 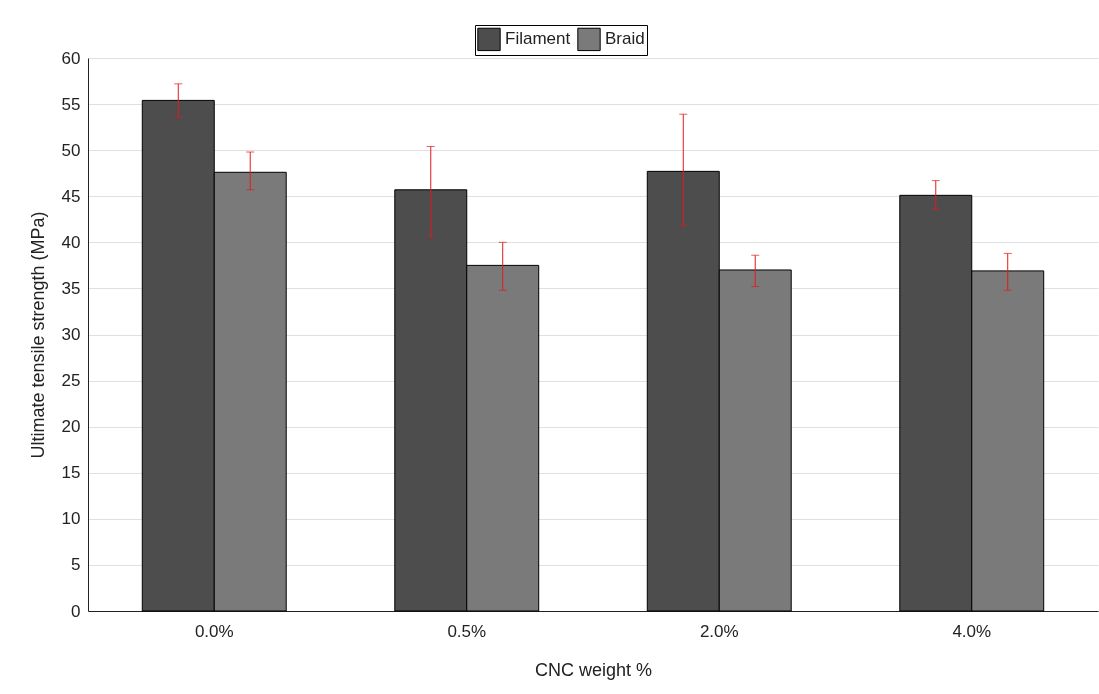 What do you see at coordinates (972, 631) in the screenshot?
I see `x-tick-label: 4.0%` at bounding box center [972, 631].